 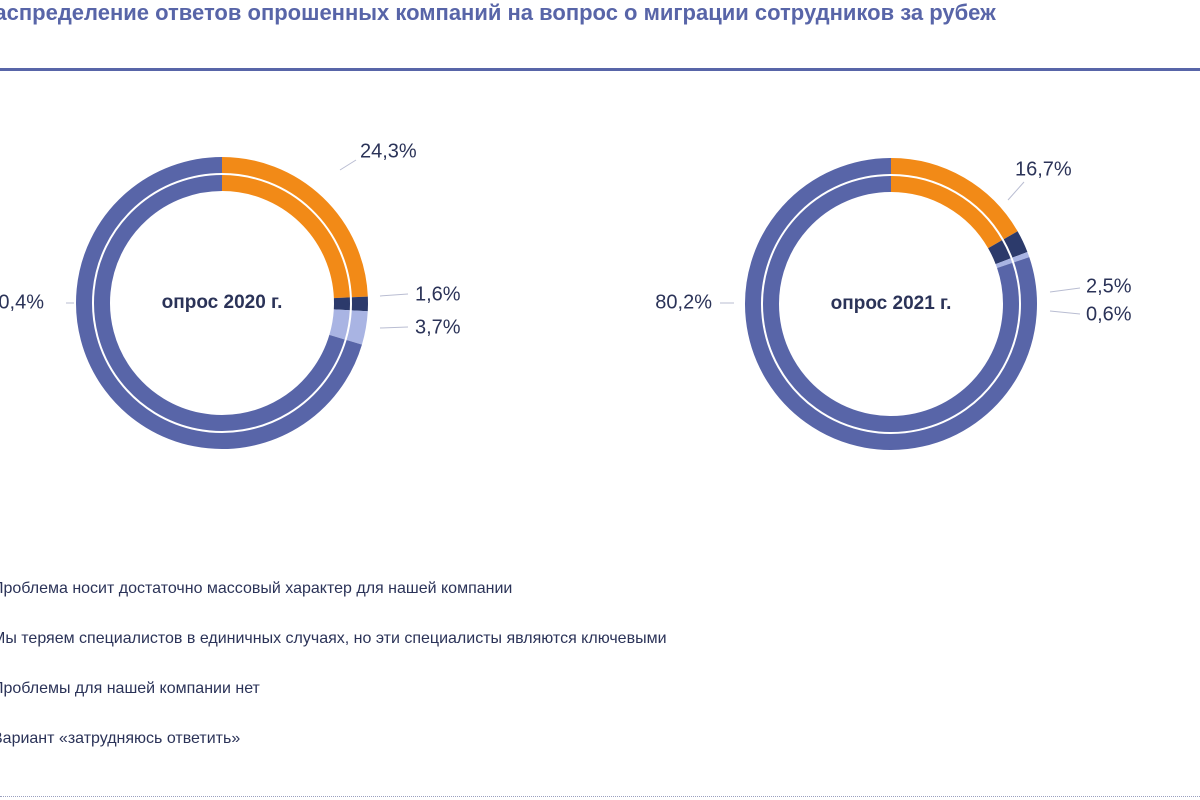 What do you see at coordinates (683, 302) in the screenshot?
I see `slice-value-label: 80,2%` at bounding box center [683, 302].